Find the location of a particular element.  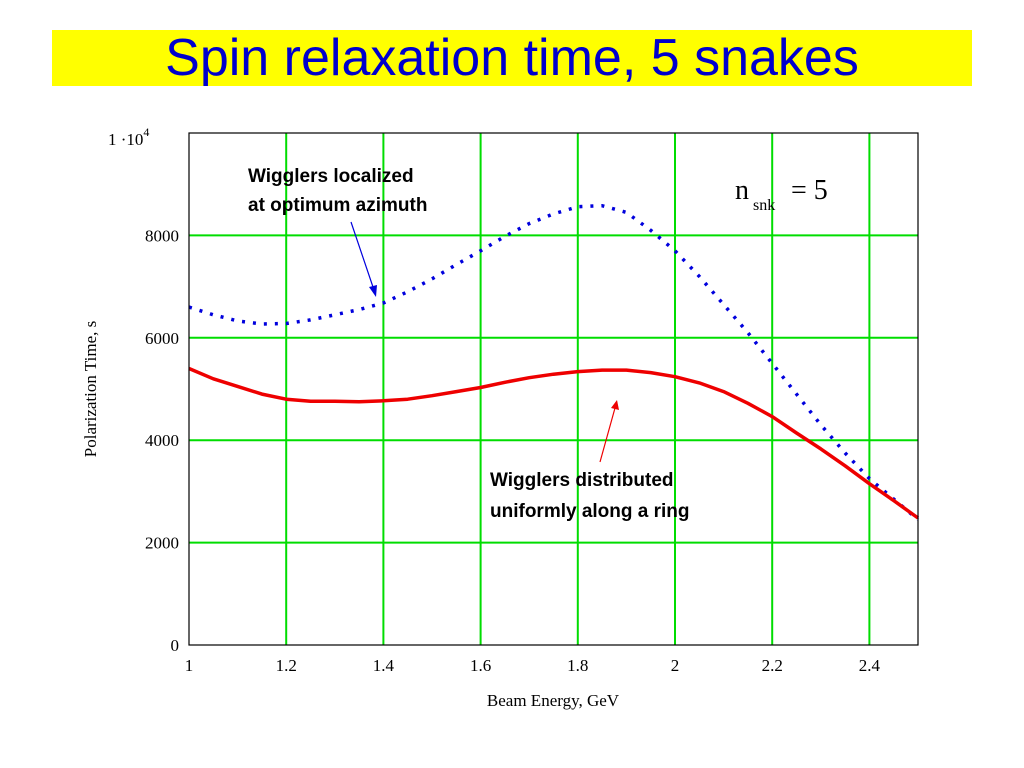

y-tick-label: 2000 is located at coordinates (162, 543).